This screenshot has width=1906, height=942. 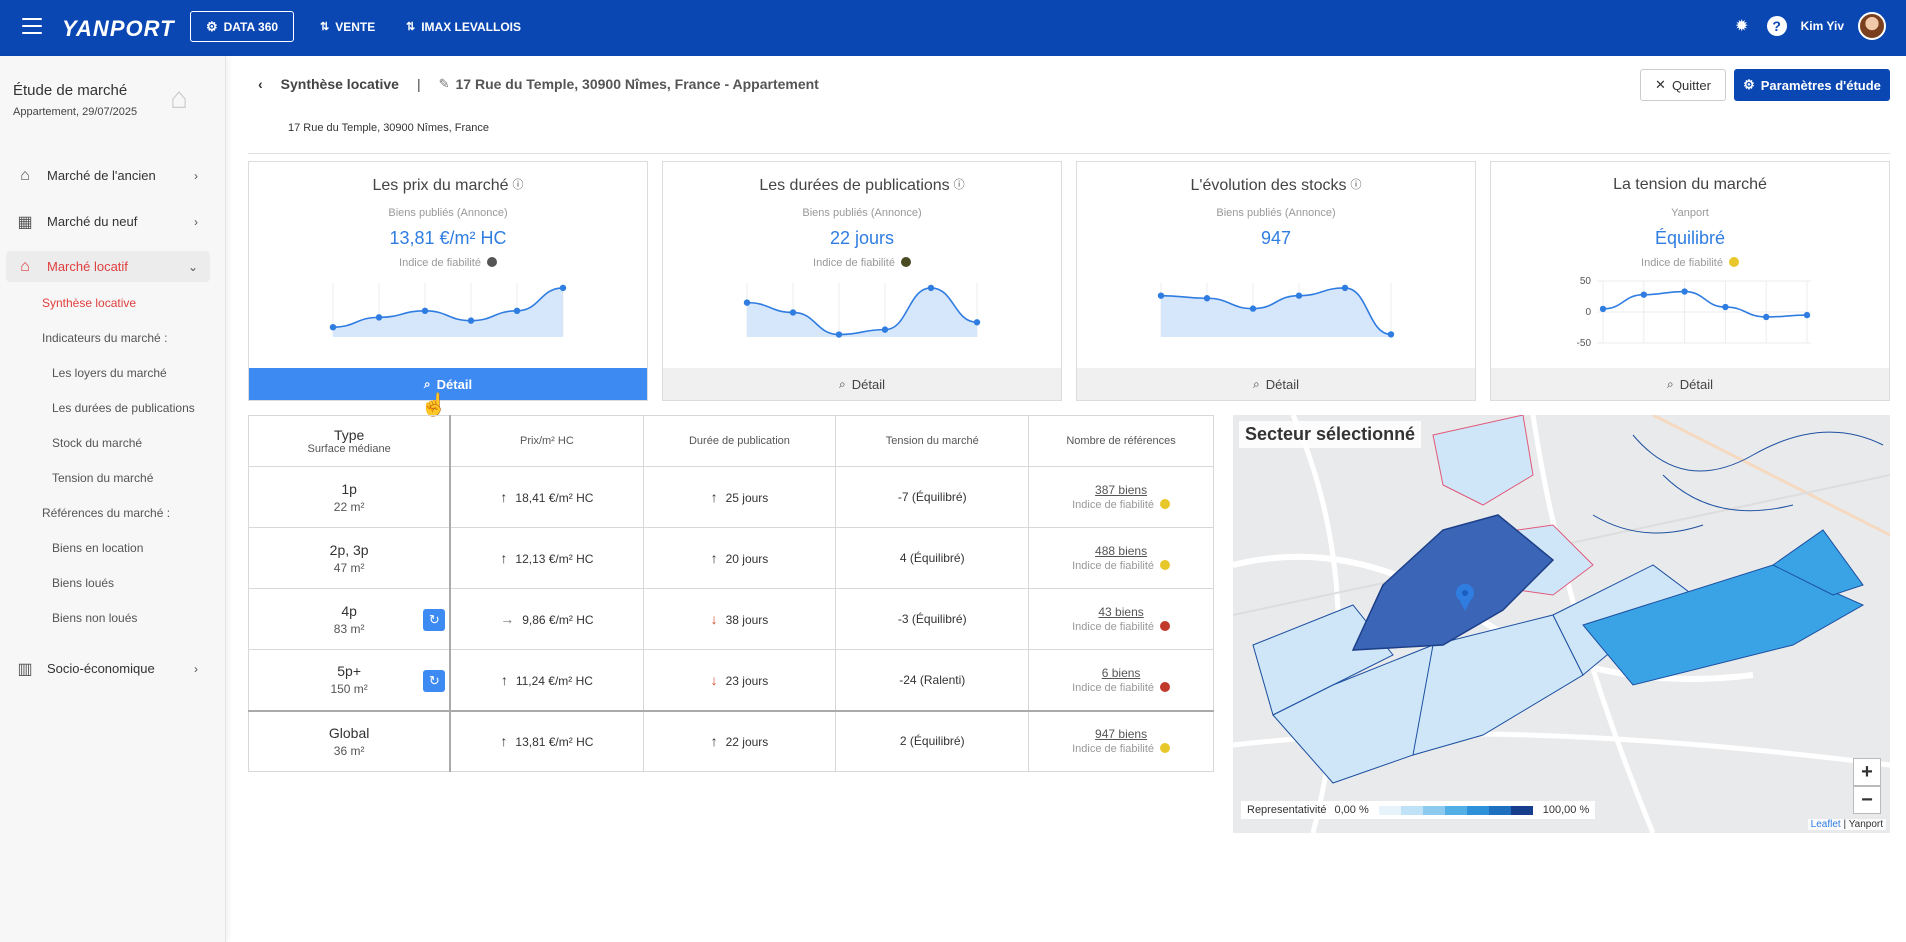 I want to click on zoom-in-button: +, so click(x=1867, y=772).